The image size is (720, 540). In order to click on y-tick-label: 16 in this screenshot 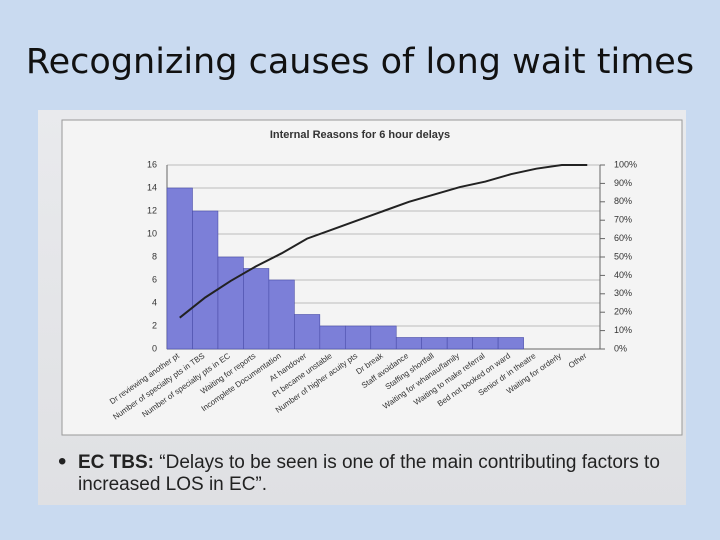, I will do `click(152, 164)`.